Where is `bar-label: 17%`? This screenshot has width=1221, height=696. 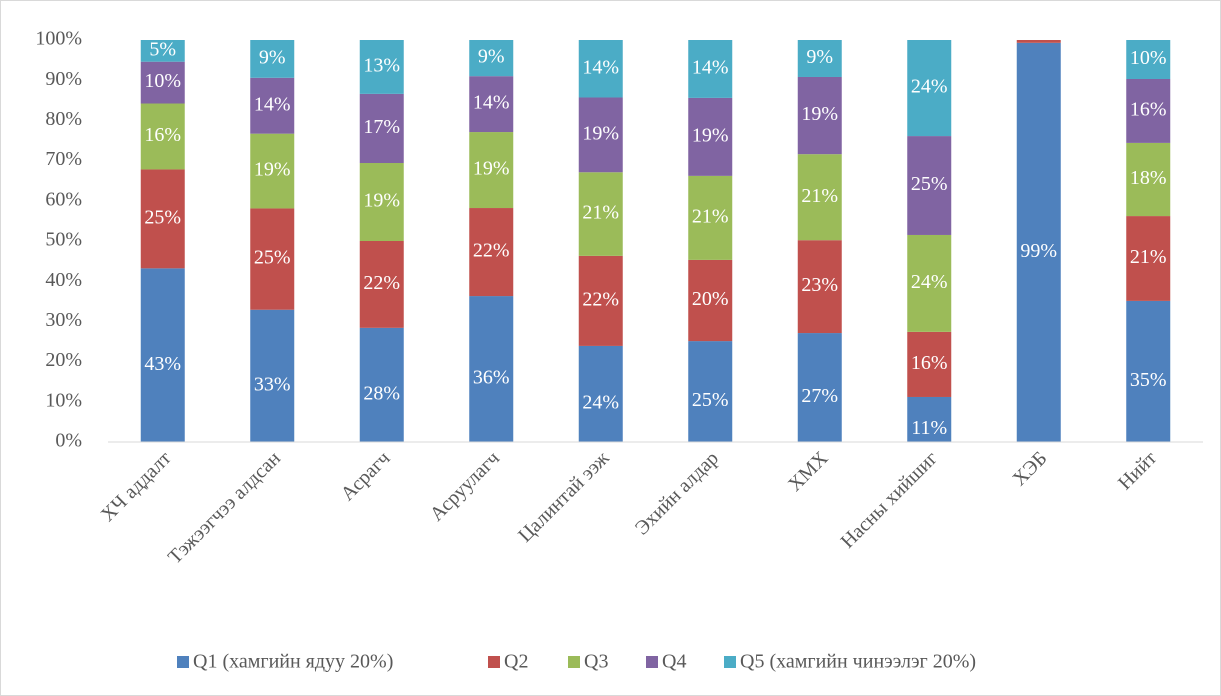 bar-label: 17% is located at coordinates (381, 127).